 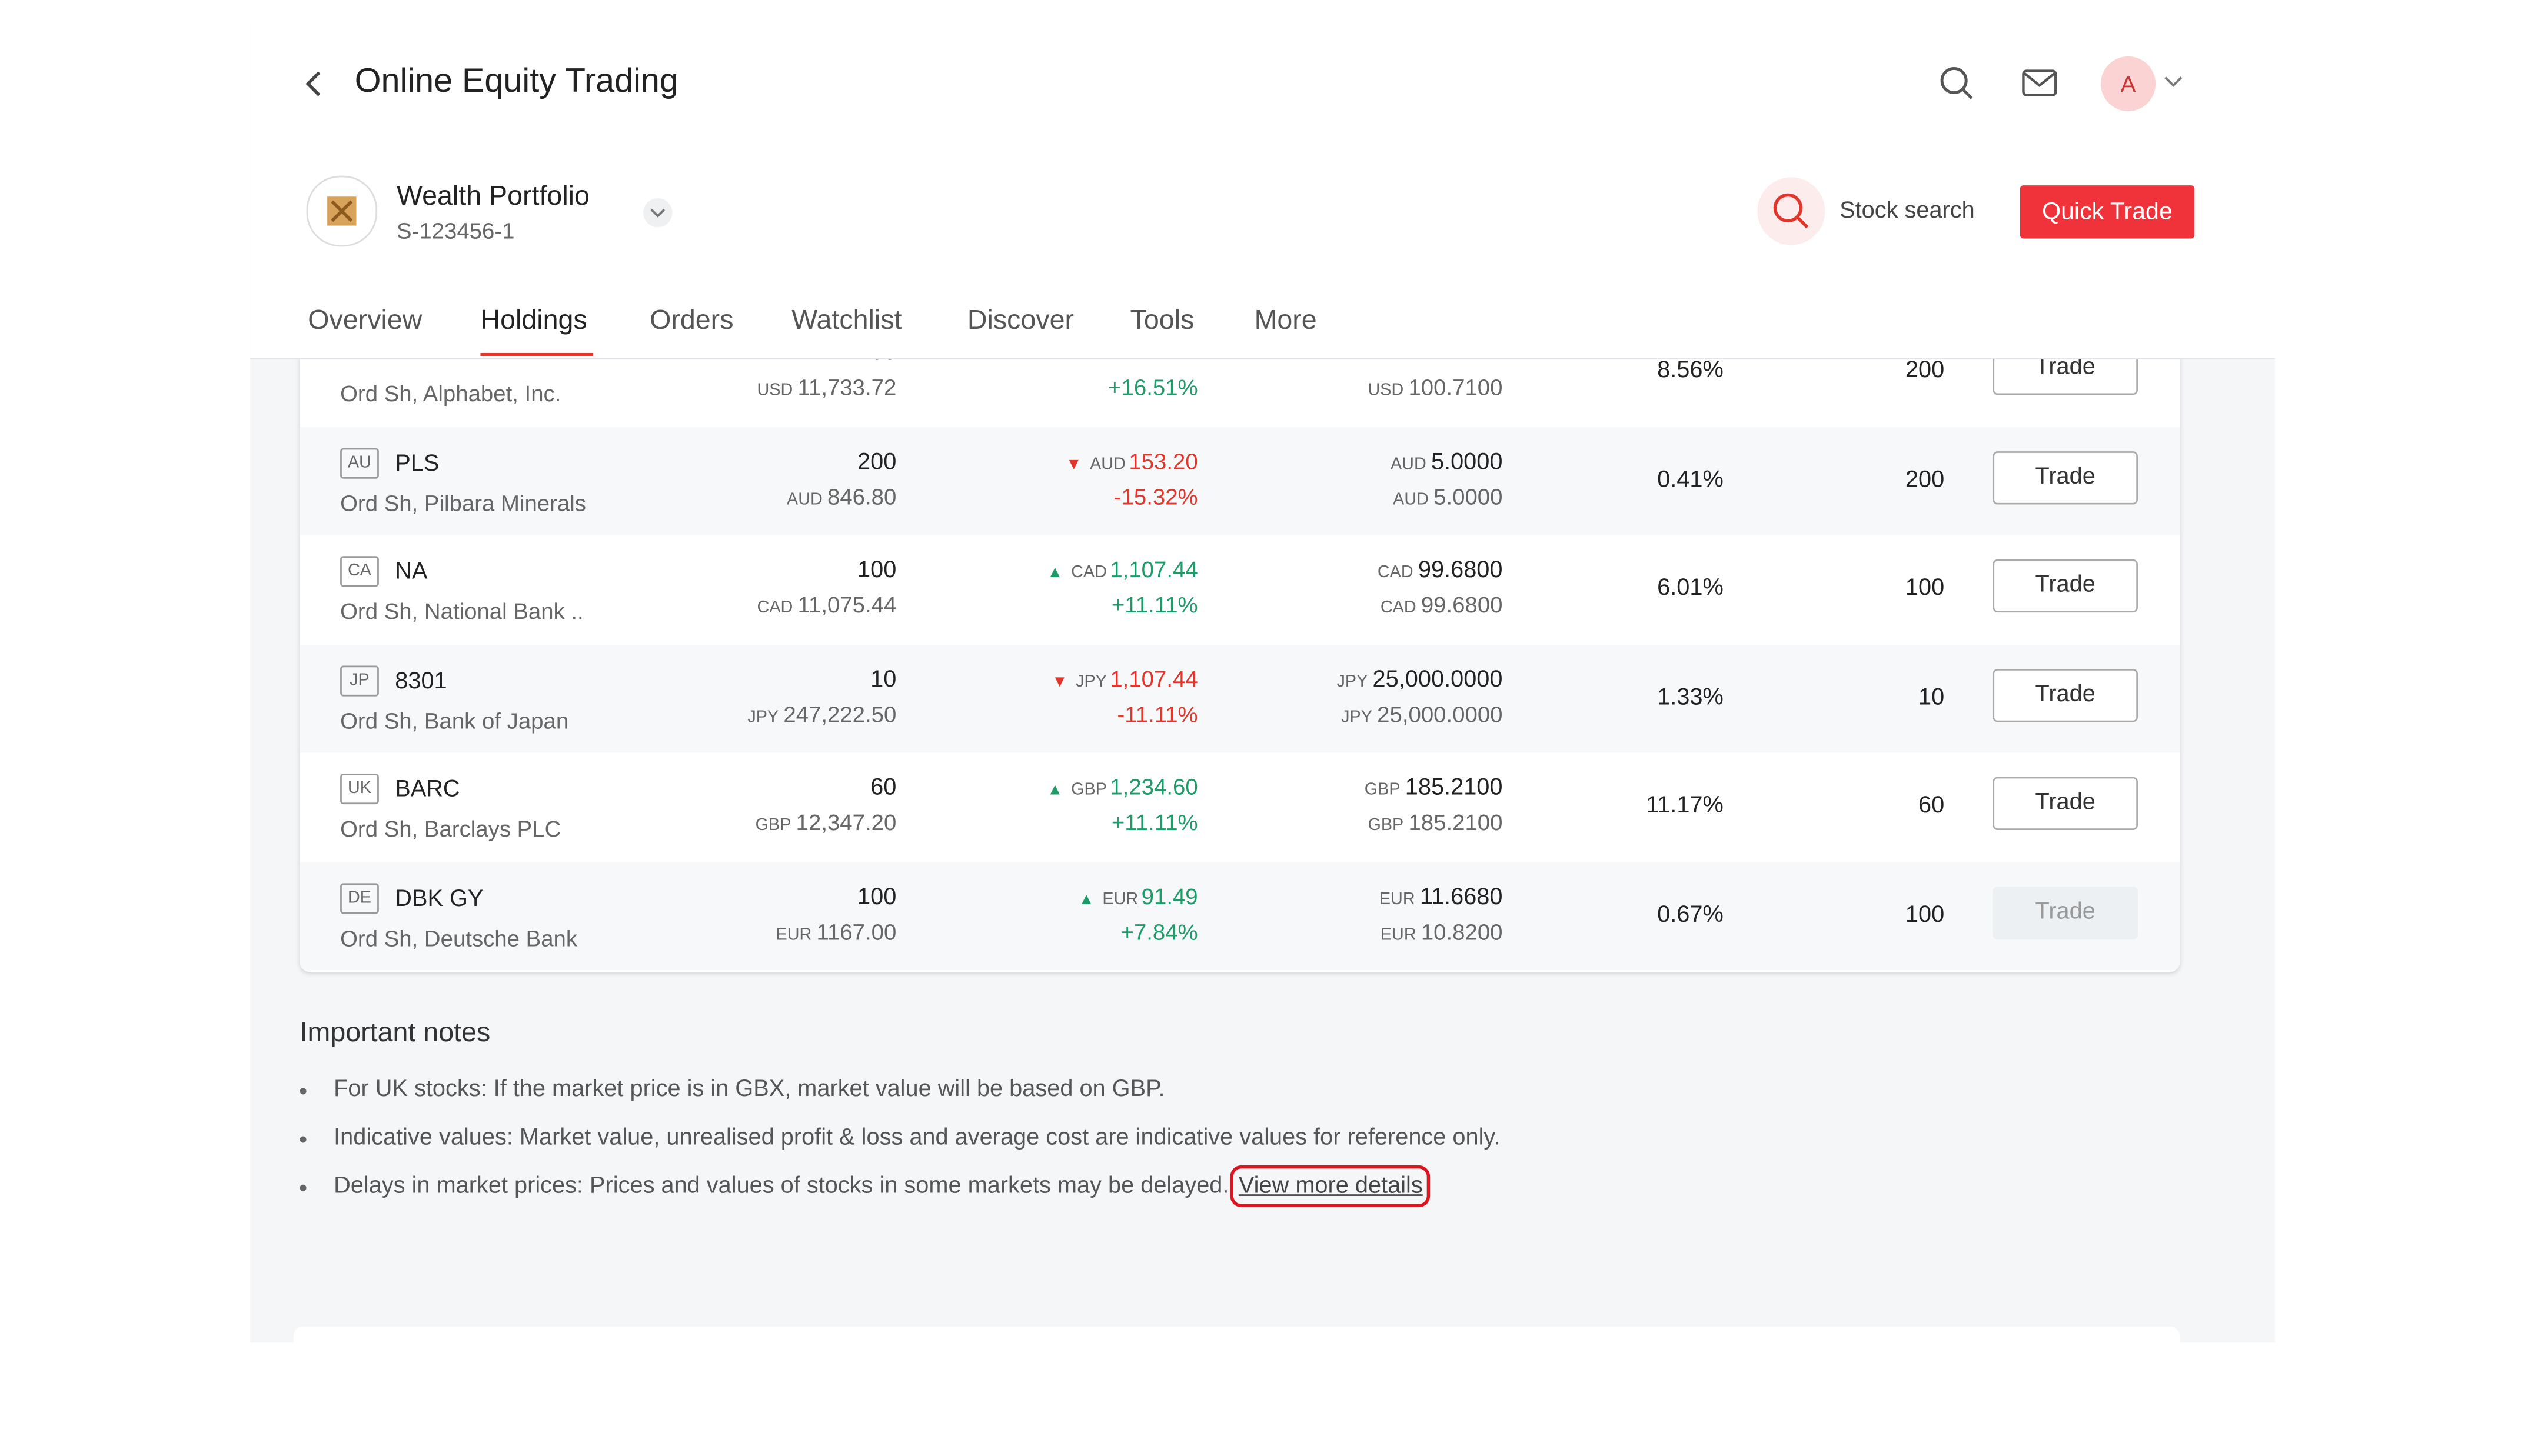 I want to click on value-cell: AUD 846.80, so click(x=841, y=497).